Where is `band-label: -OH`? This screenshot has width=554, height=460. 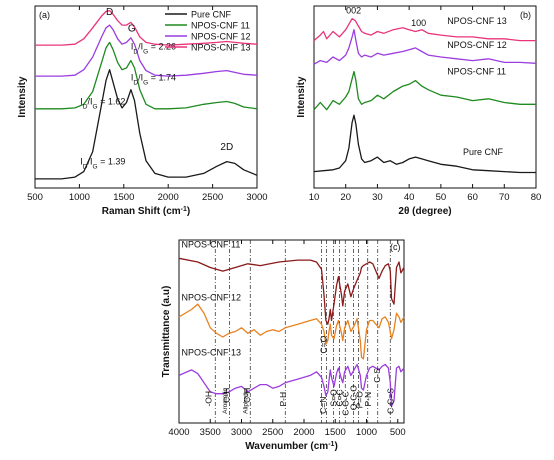
band-label: -OH is located at coordinates (209, 399).